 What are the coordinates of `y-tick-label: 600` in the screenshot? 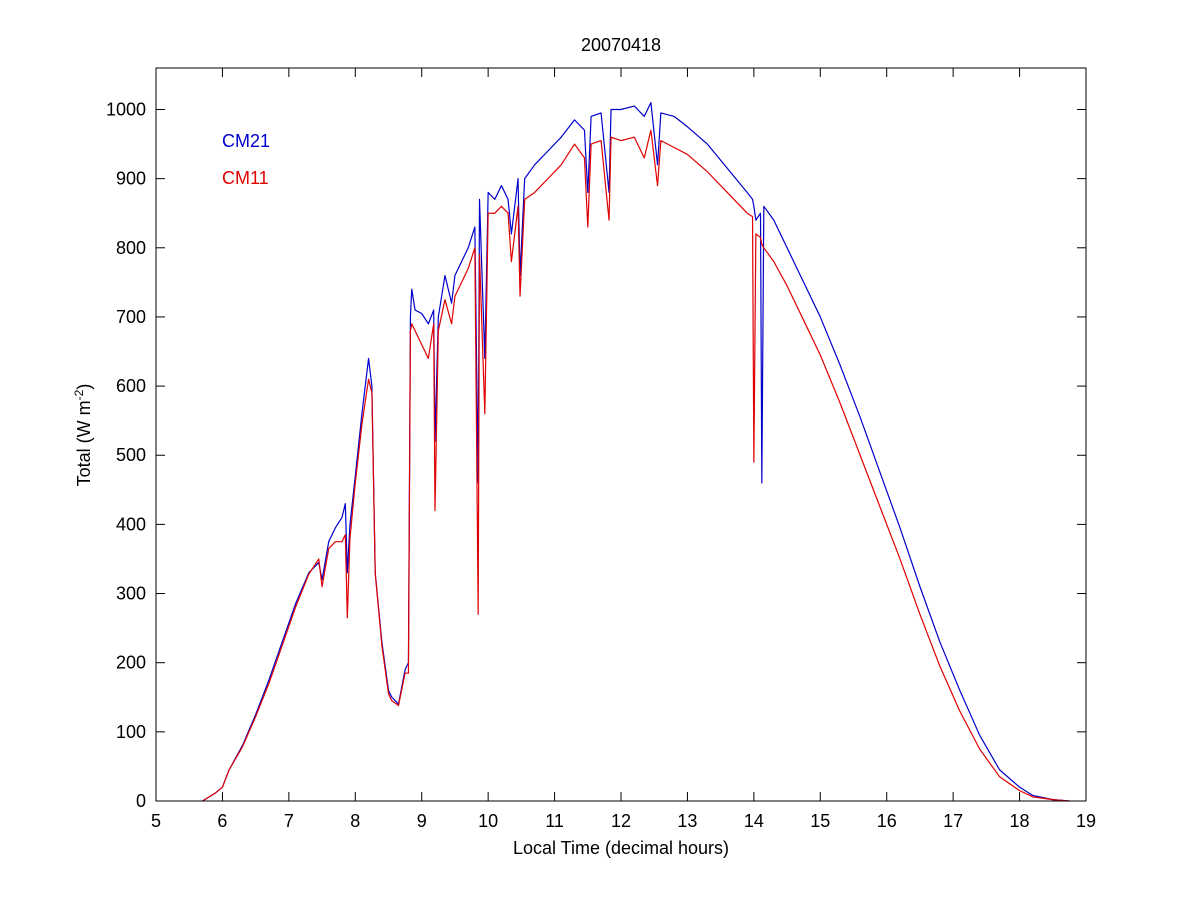 It's located at (131, 386).